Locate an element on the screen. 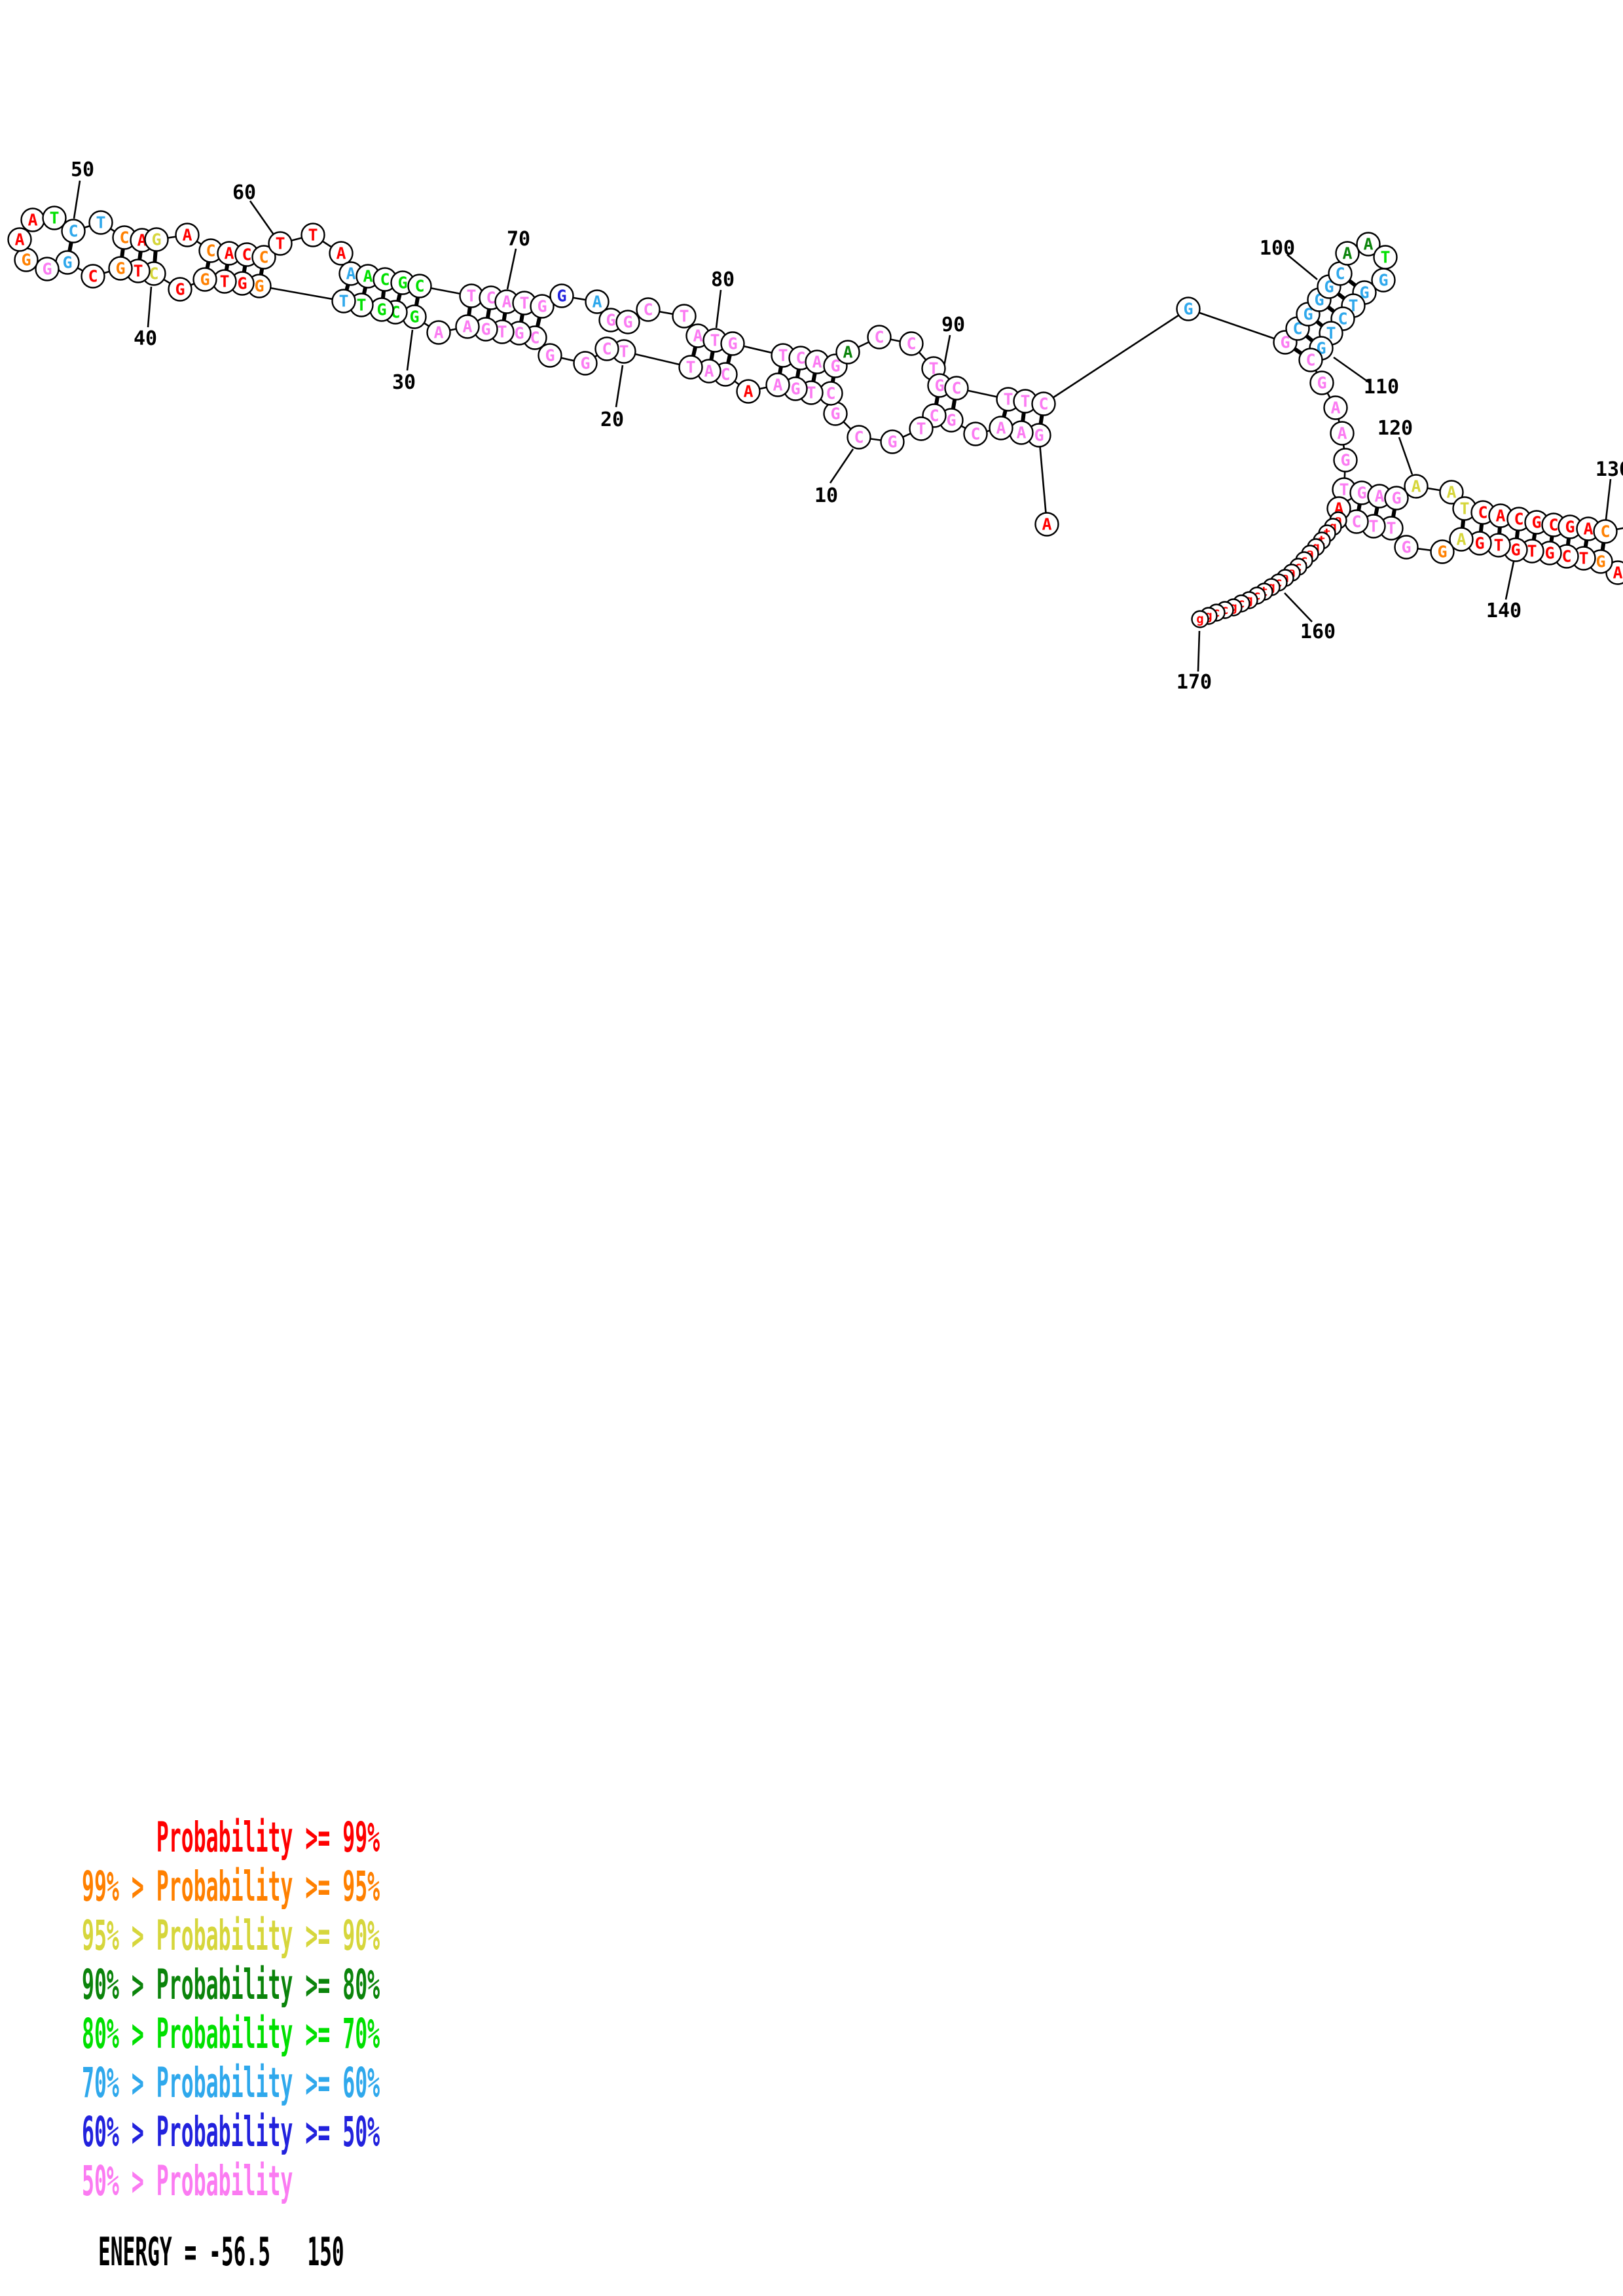 The width and height of the screenshot is (1623, 2296). energy-label: ENERGY = -56.5 150 is located at coordinates (221, 2252).